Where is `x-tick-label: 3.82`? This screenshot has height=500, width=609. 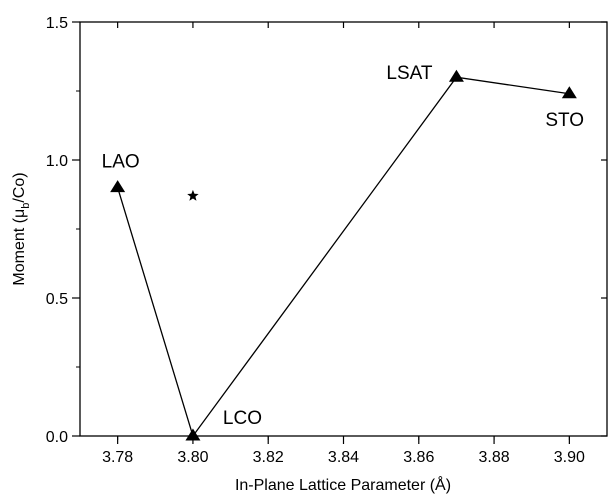
x-tick-label: 3.82 is located at coordinates (268, 457).